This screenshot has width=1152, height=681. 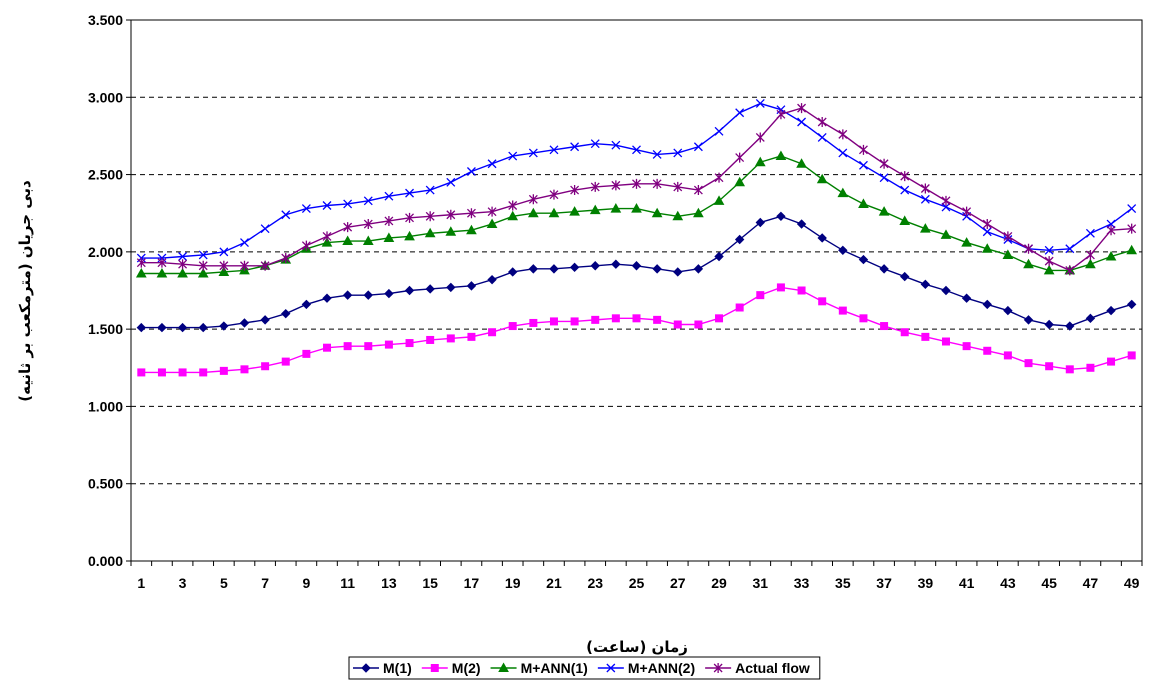 I want to click on x-tick-label: 37, so click(x=884, y=583).